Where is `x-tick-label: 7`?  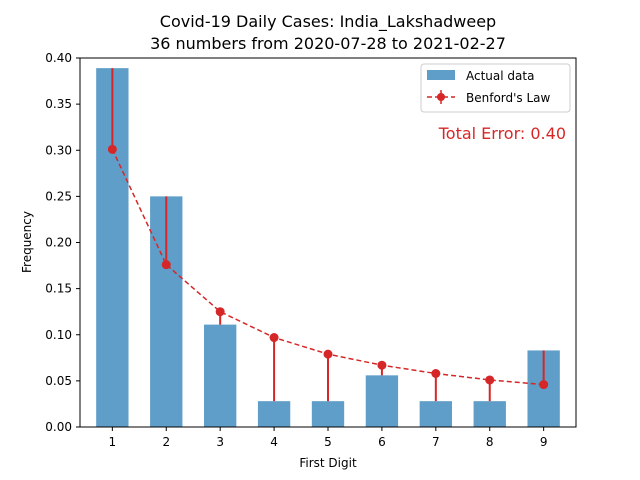
x-tick-label: 7 is located at coordinates (436, 442).